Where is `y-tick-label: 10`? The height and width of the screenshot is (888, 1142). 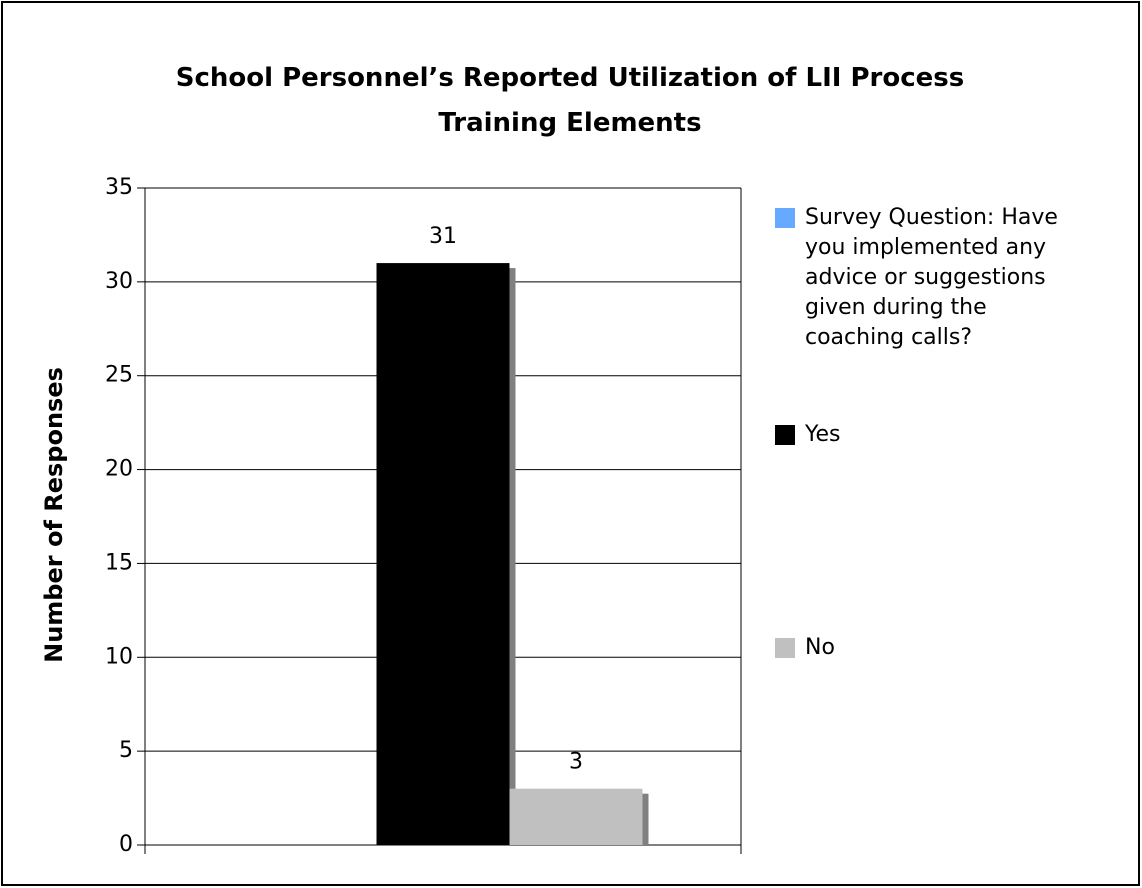 y-tick-label: 10 is located at coordinates (119, 656).